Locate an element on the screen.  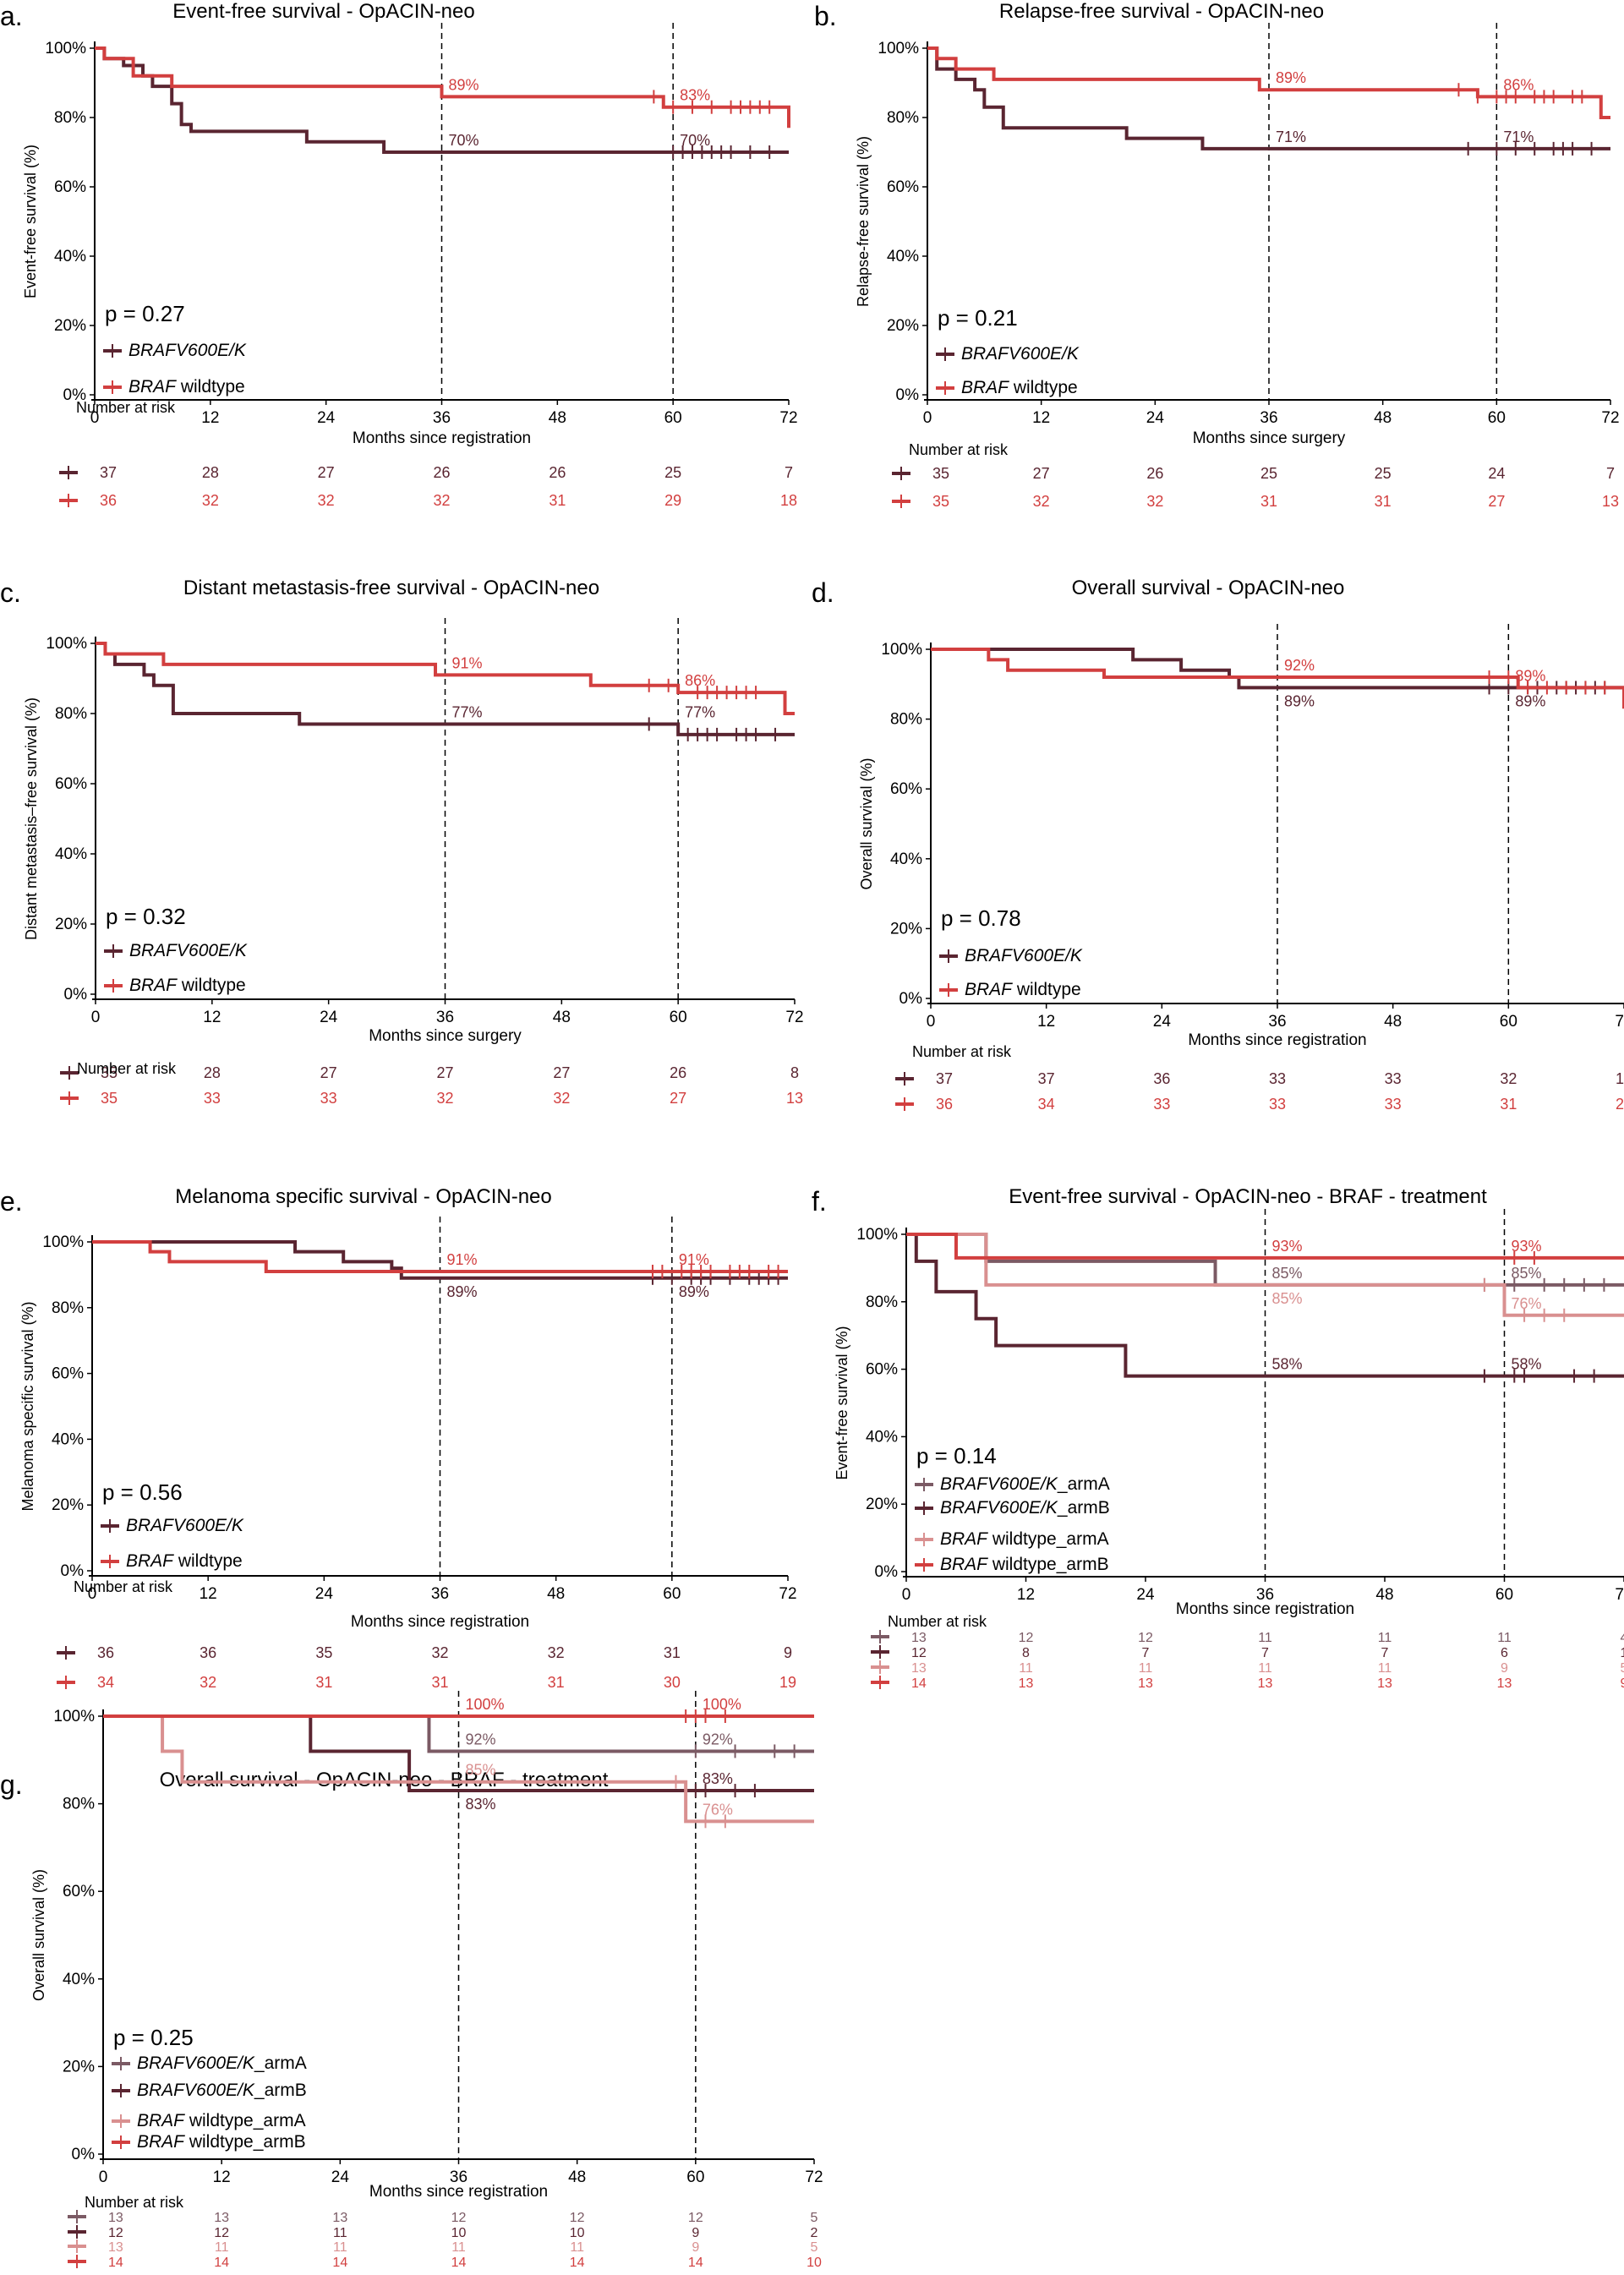
x-axis-title: Months since surgery is located at coordinates (445, 1036).